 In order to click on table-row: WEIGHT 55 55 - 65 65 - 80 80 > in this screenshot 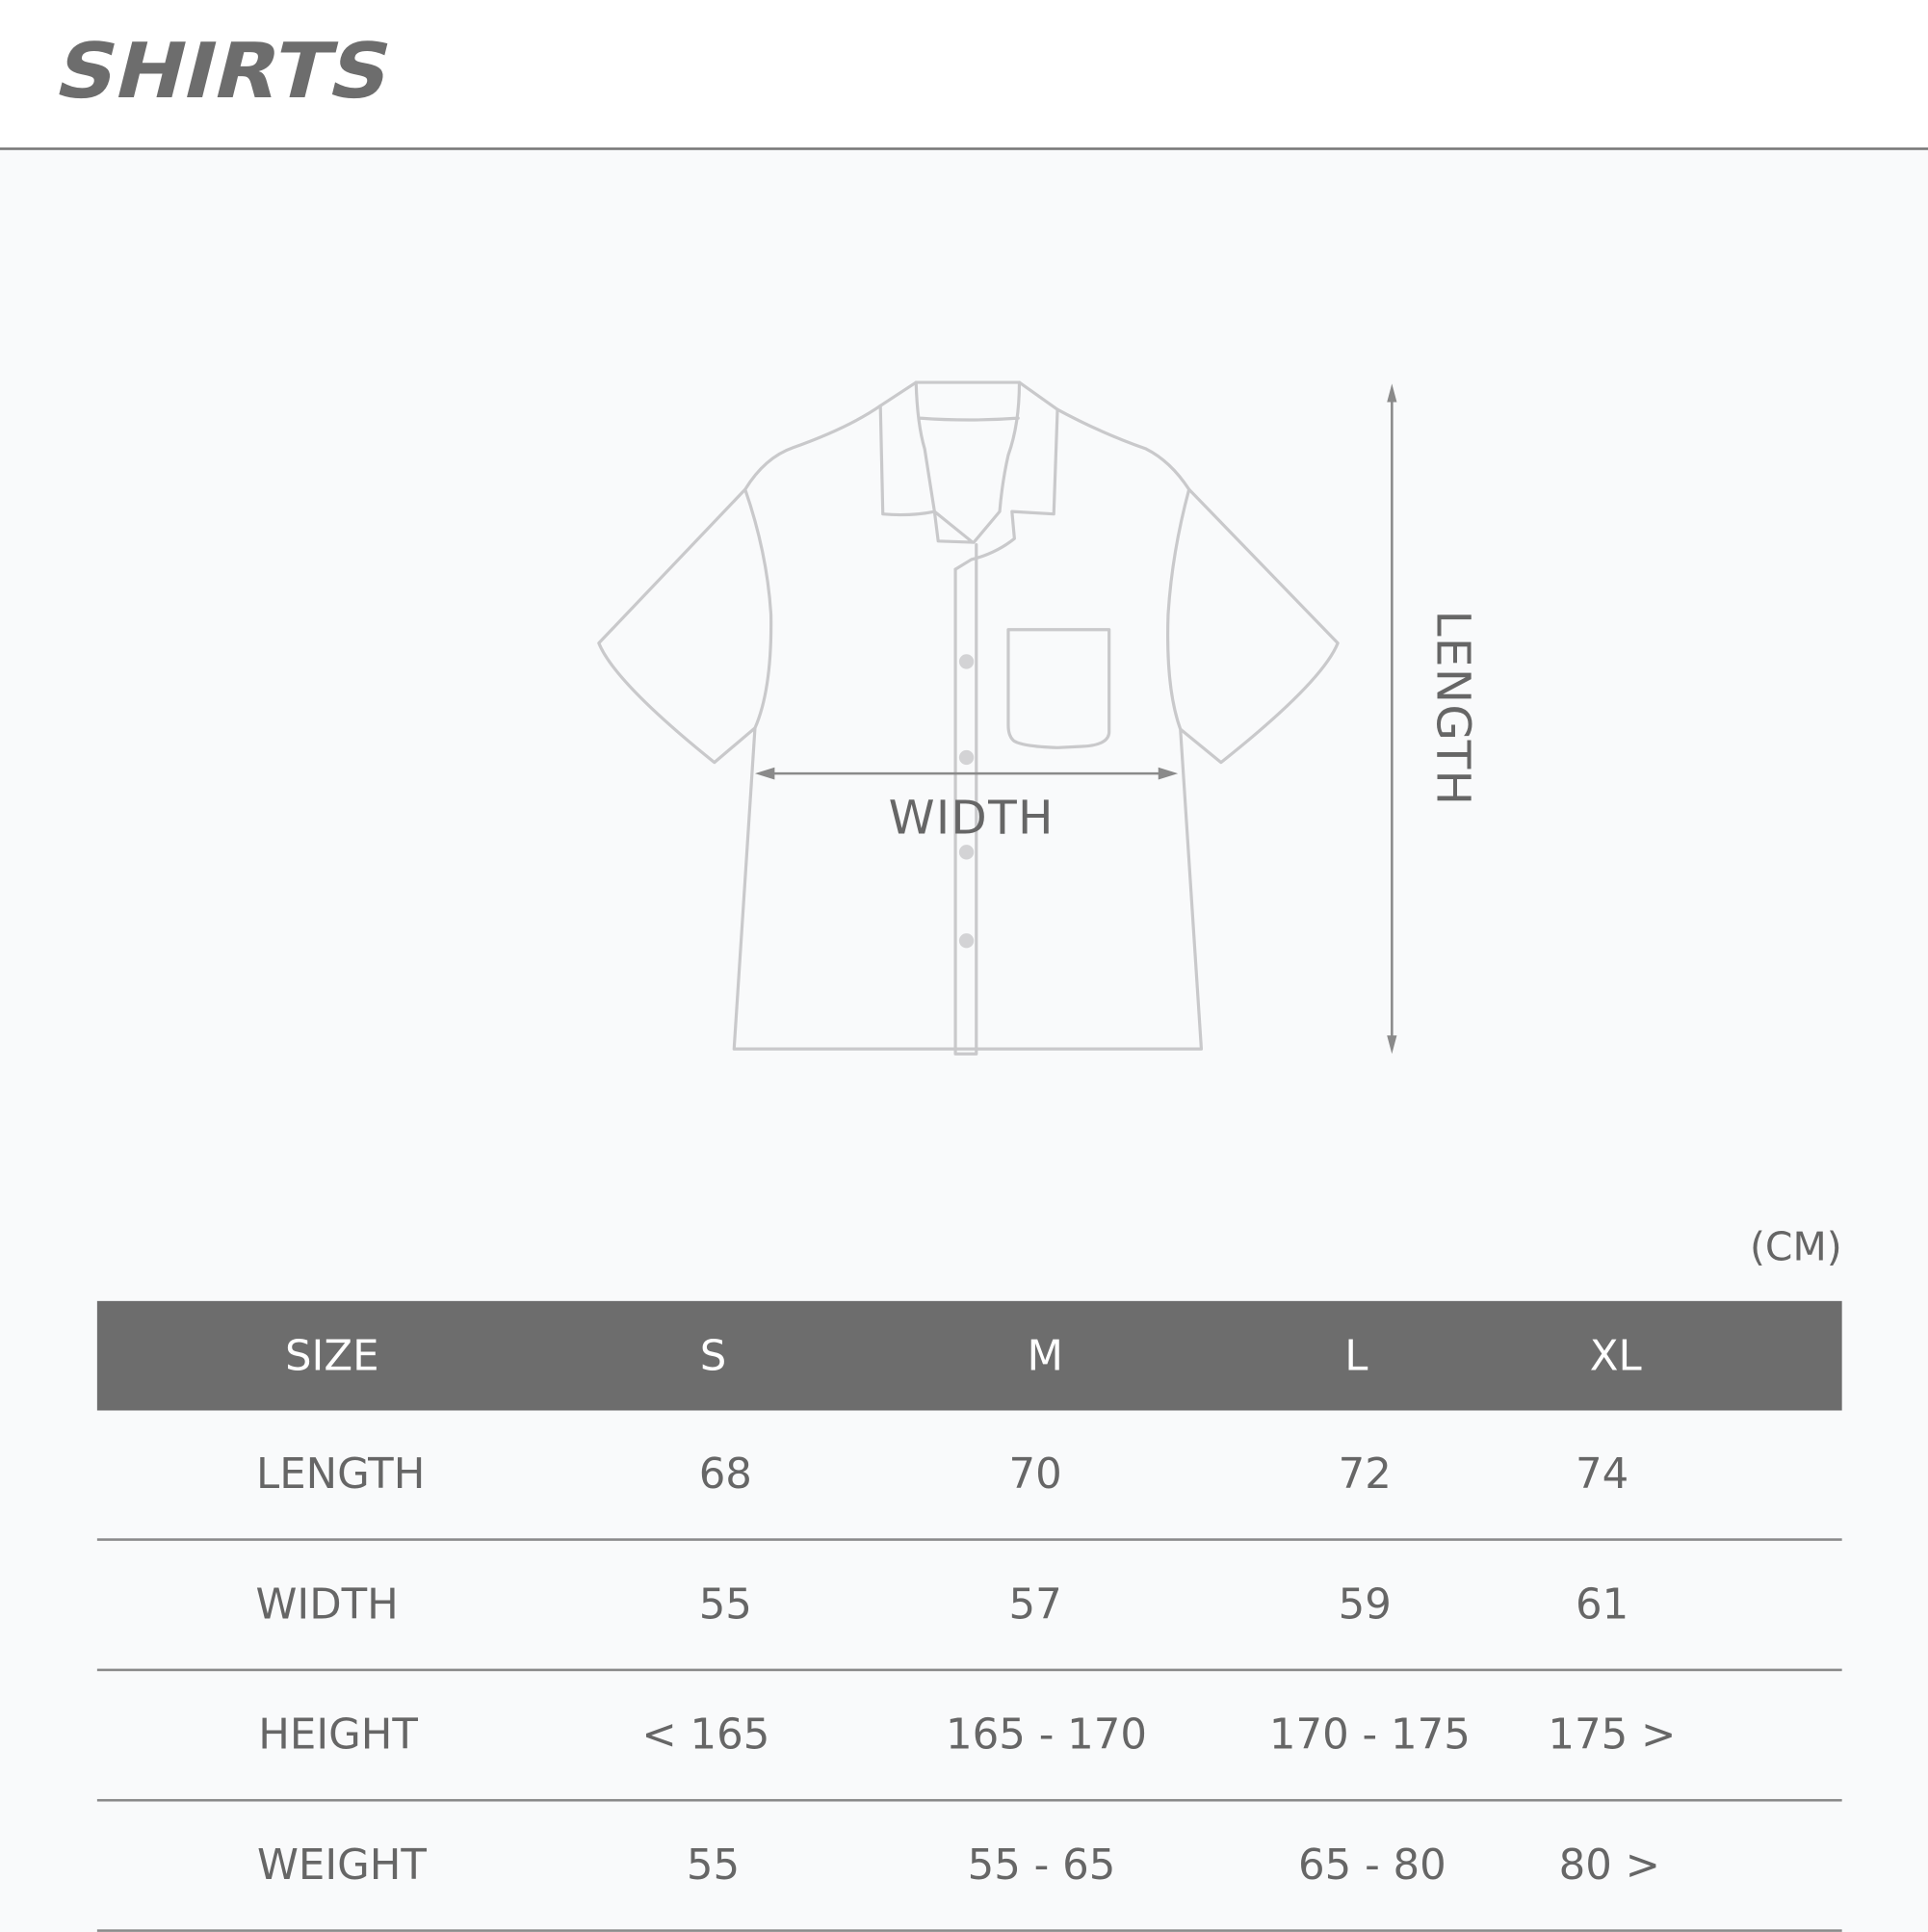, I will do `click(969, 1867)`.